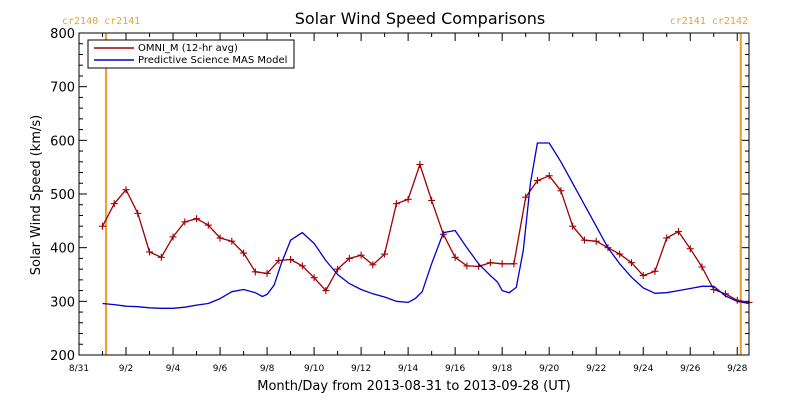  What do you see at coordinates (220, 369) in the screenshot?
I see `x-tick-label: 9/6` at bounding box center [220, 369].